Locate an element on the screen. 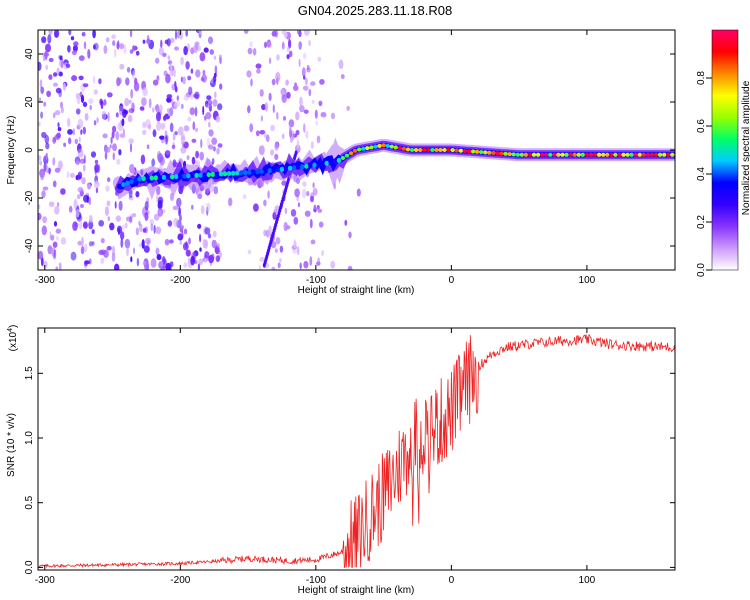  streak-blob is located at coordinates (296, 153).